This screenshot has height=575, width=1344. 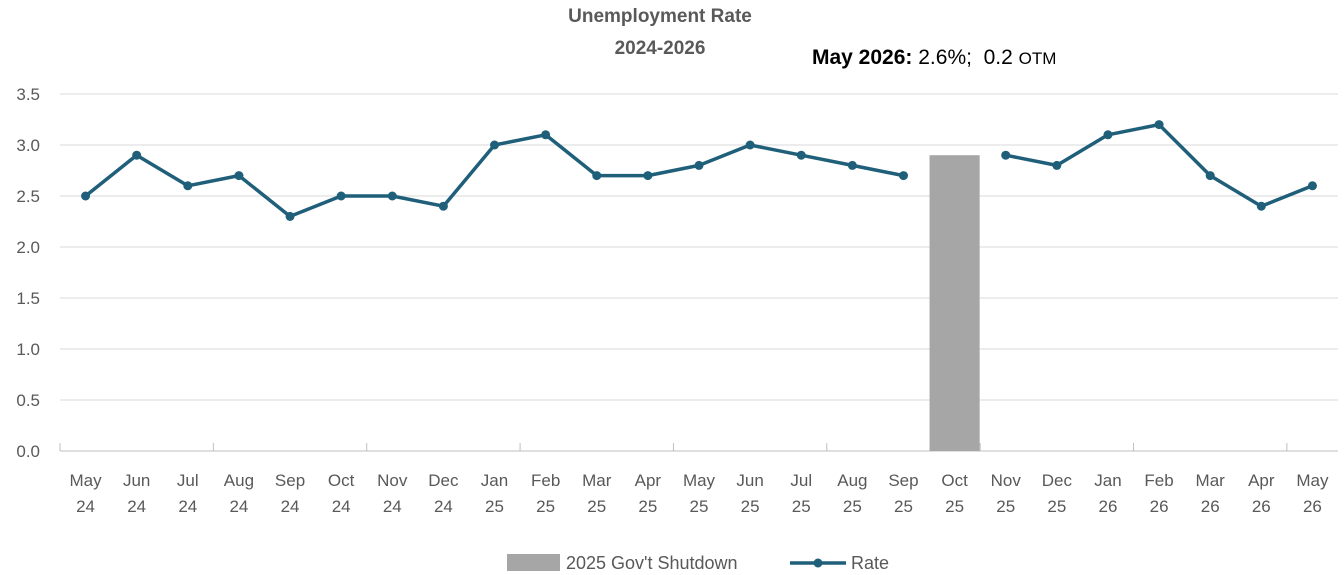 What do you see at coordinates (28, 349) in the screenshot?
I see `y-tick-label: 1.0` at bounding box center [28, 349].